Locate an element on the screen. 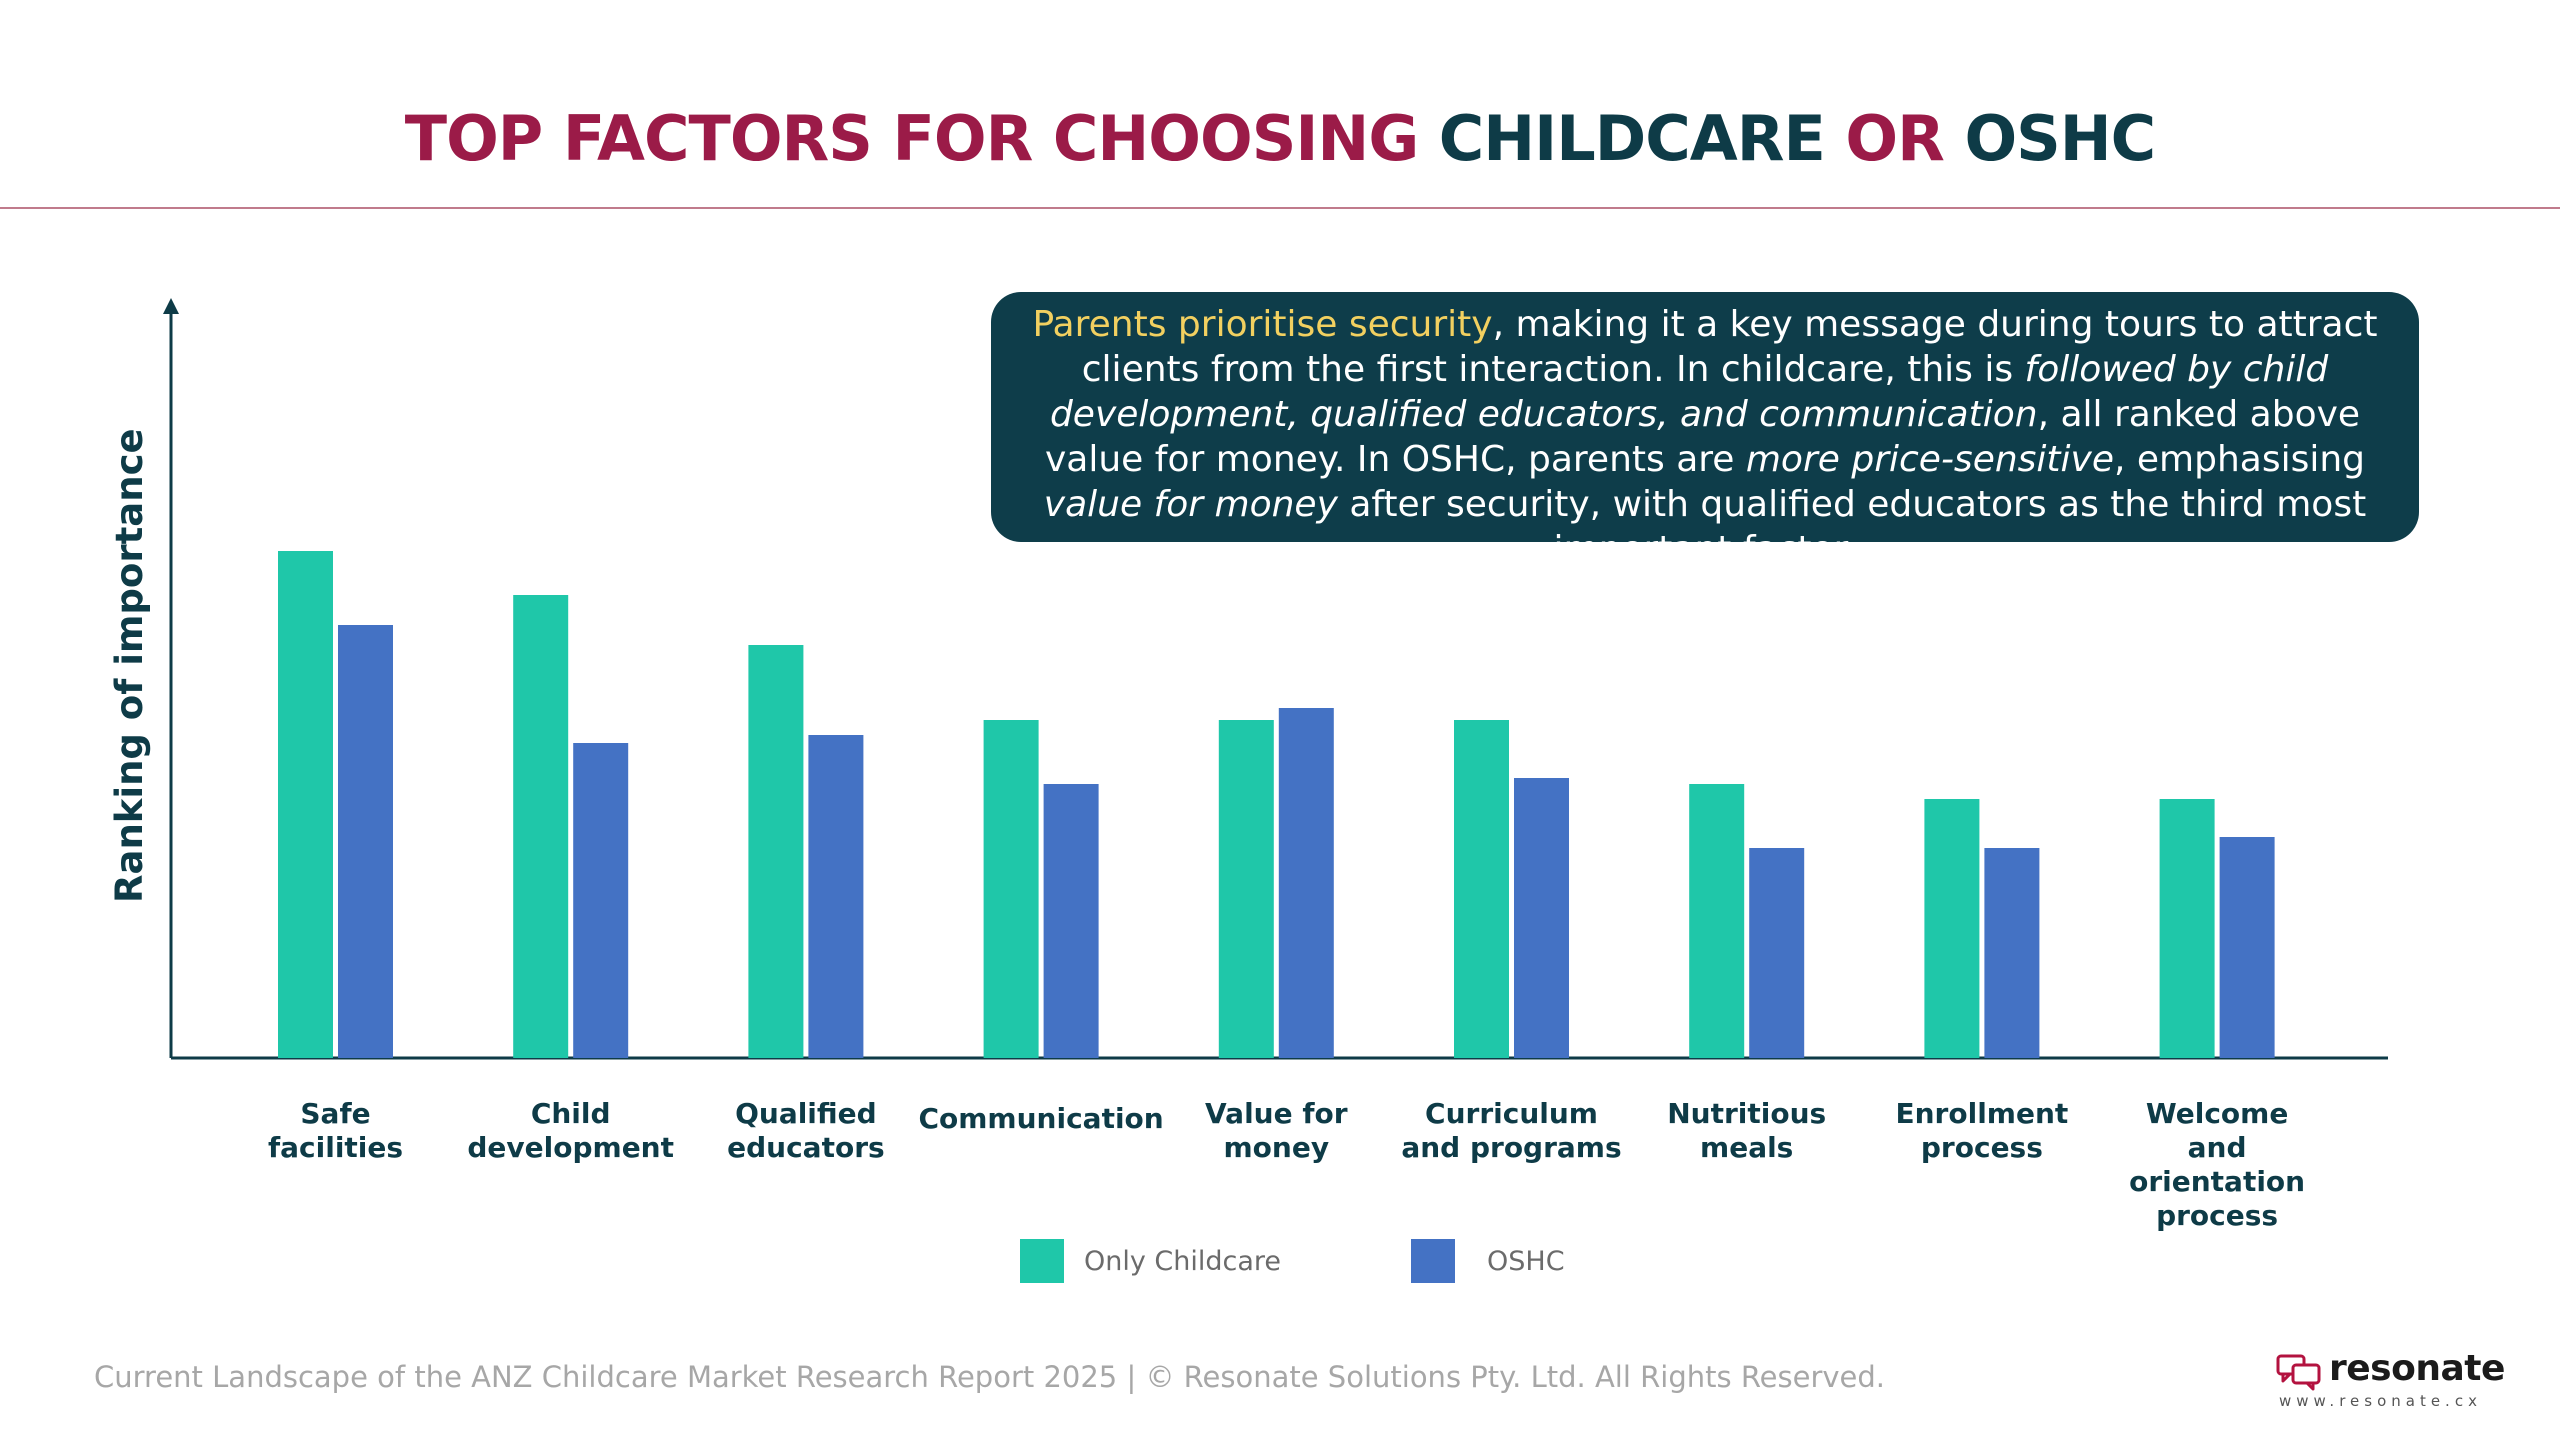  x-tick-label: Value for money is located at coordinates (1276, 1130).